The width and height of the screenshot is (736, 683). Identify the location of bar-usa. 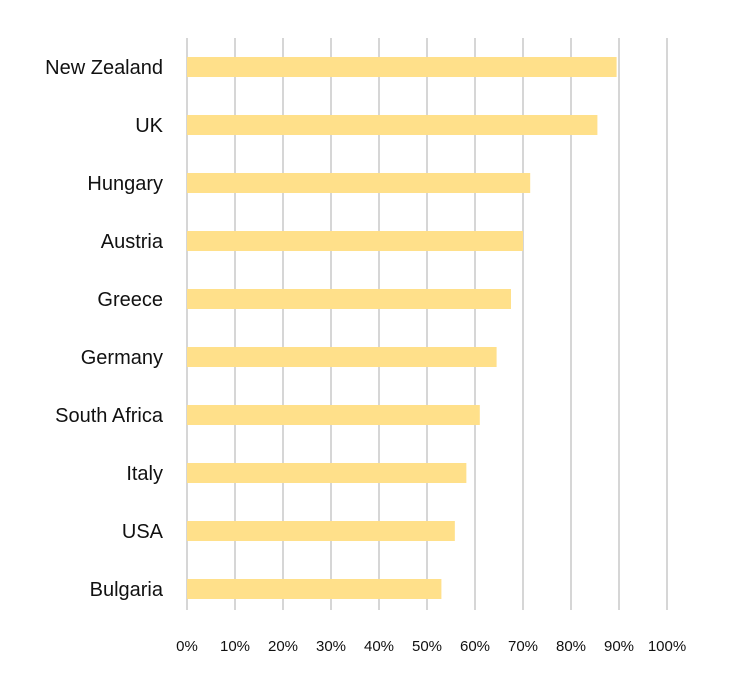
(321, 531).